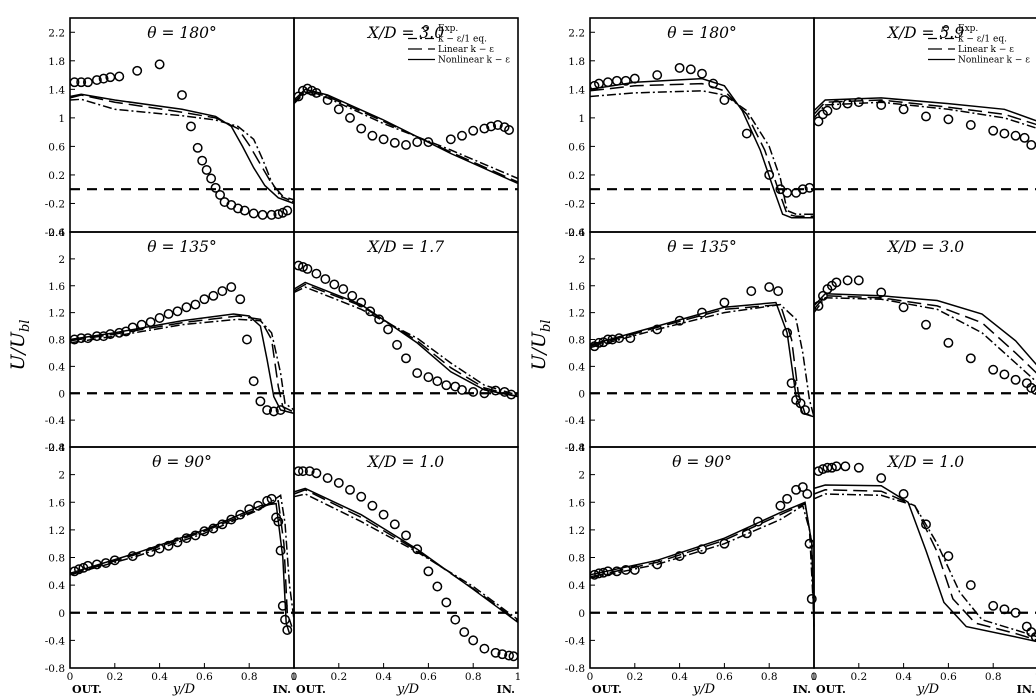 Image resolution: width=1036 pixels, height=698 pixels. I want to click on panel-0: θ = 180° -0.6 -0.2 0.2 0.6 1 1.4 1.8 2.2, so click(170, 128).